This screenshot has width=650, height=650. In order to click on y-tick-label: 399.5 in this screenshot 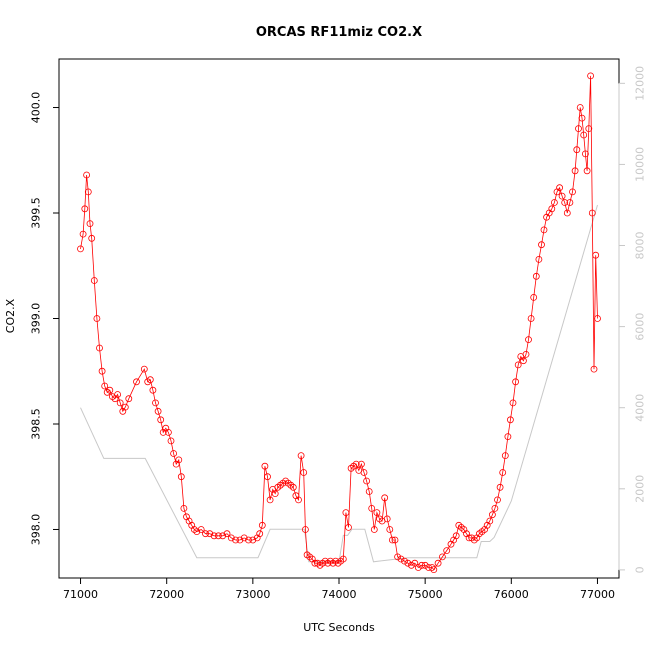, I will do `click(36, 213)`.